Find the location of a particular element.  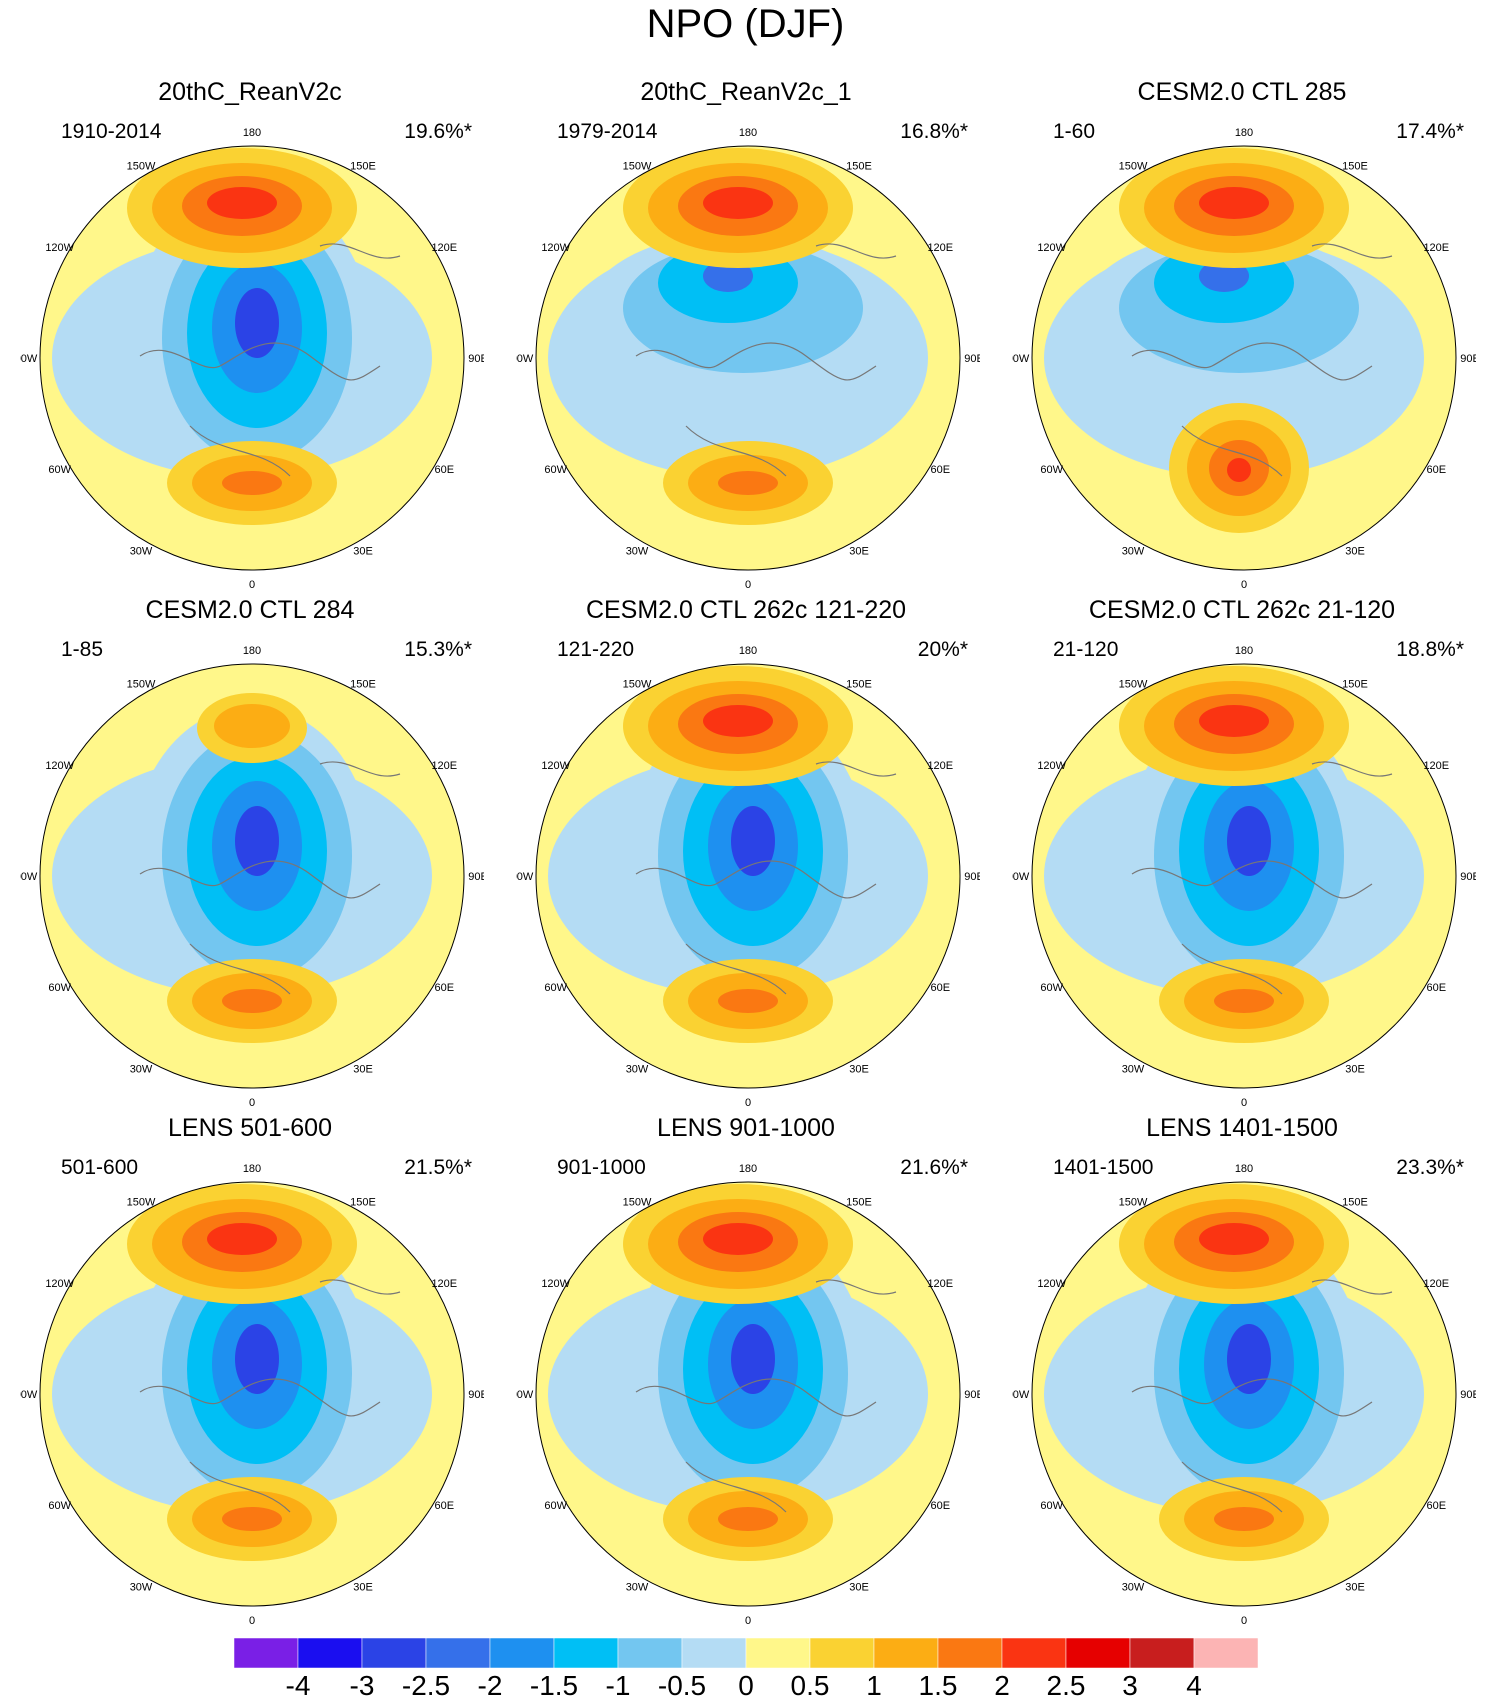

panel-period: 21-120 is located at coordinates (1086, 649).